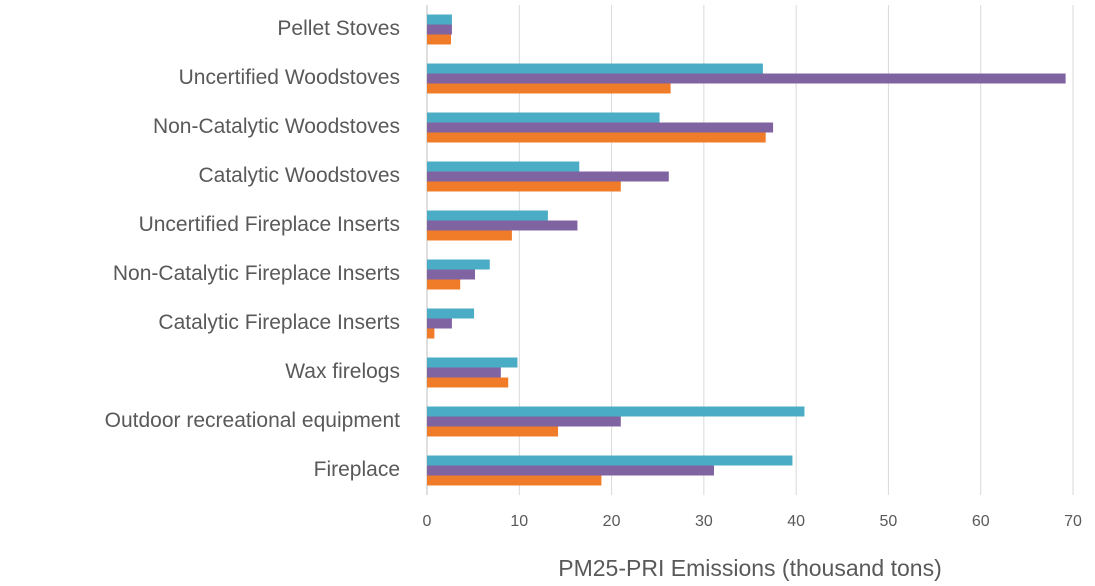  What do you see at coordinates (704, 521) in the screenshot?
I see `x-tick-label: 30` at bounding box center [704, 521].